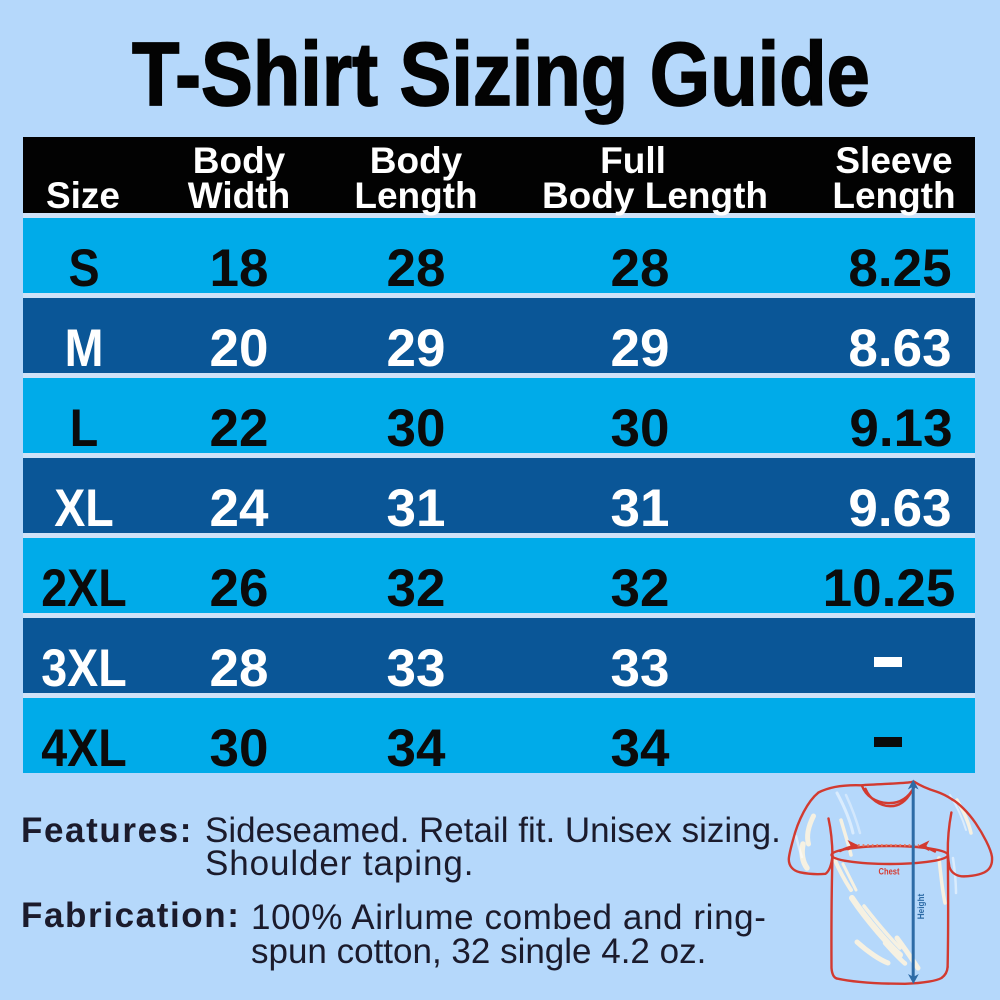 This screenshot has width=1000, height=1000. Describe the element at coordinates (921, 906) in the screenshot. I see `svg-text: Height` at that location.